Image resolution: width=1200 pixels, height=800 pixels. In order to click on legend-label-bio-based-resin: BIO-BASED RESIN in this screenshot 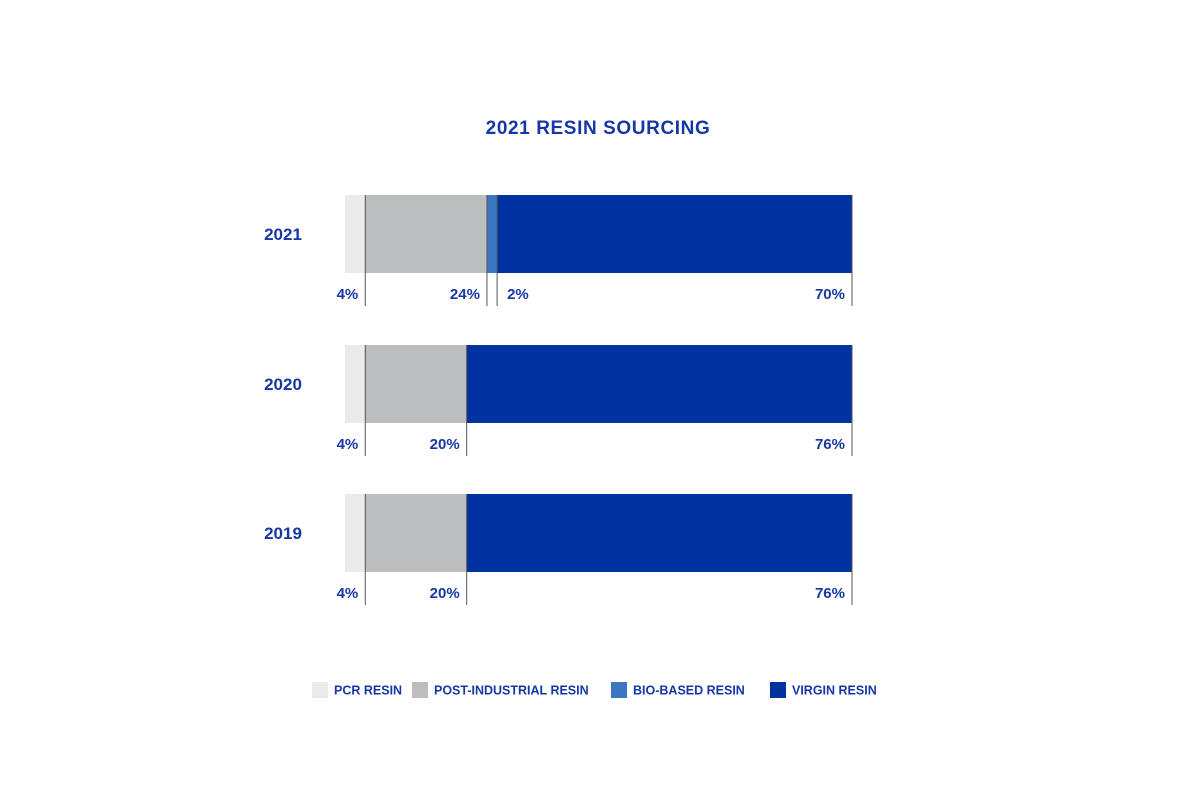, I will do `click(689, 691)`.